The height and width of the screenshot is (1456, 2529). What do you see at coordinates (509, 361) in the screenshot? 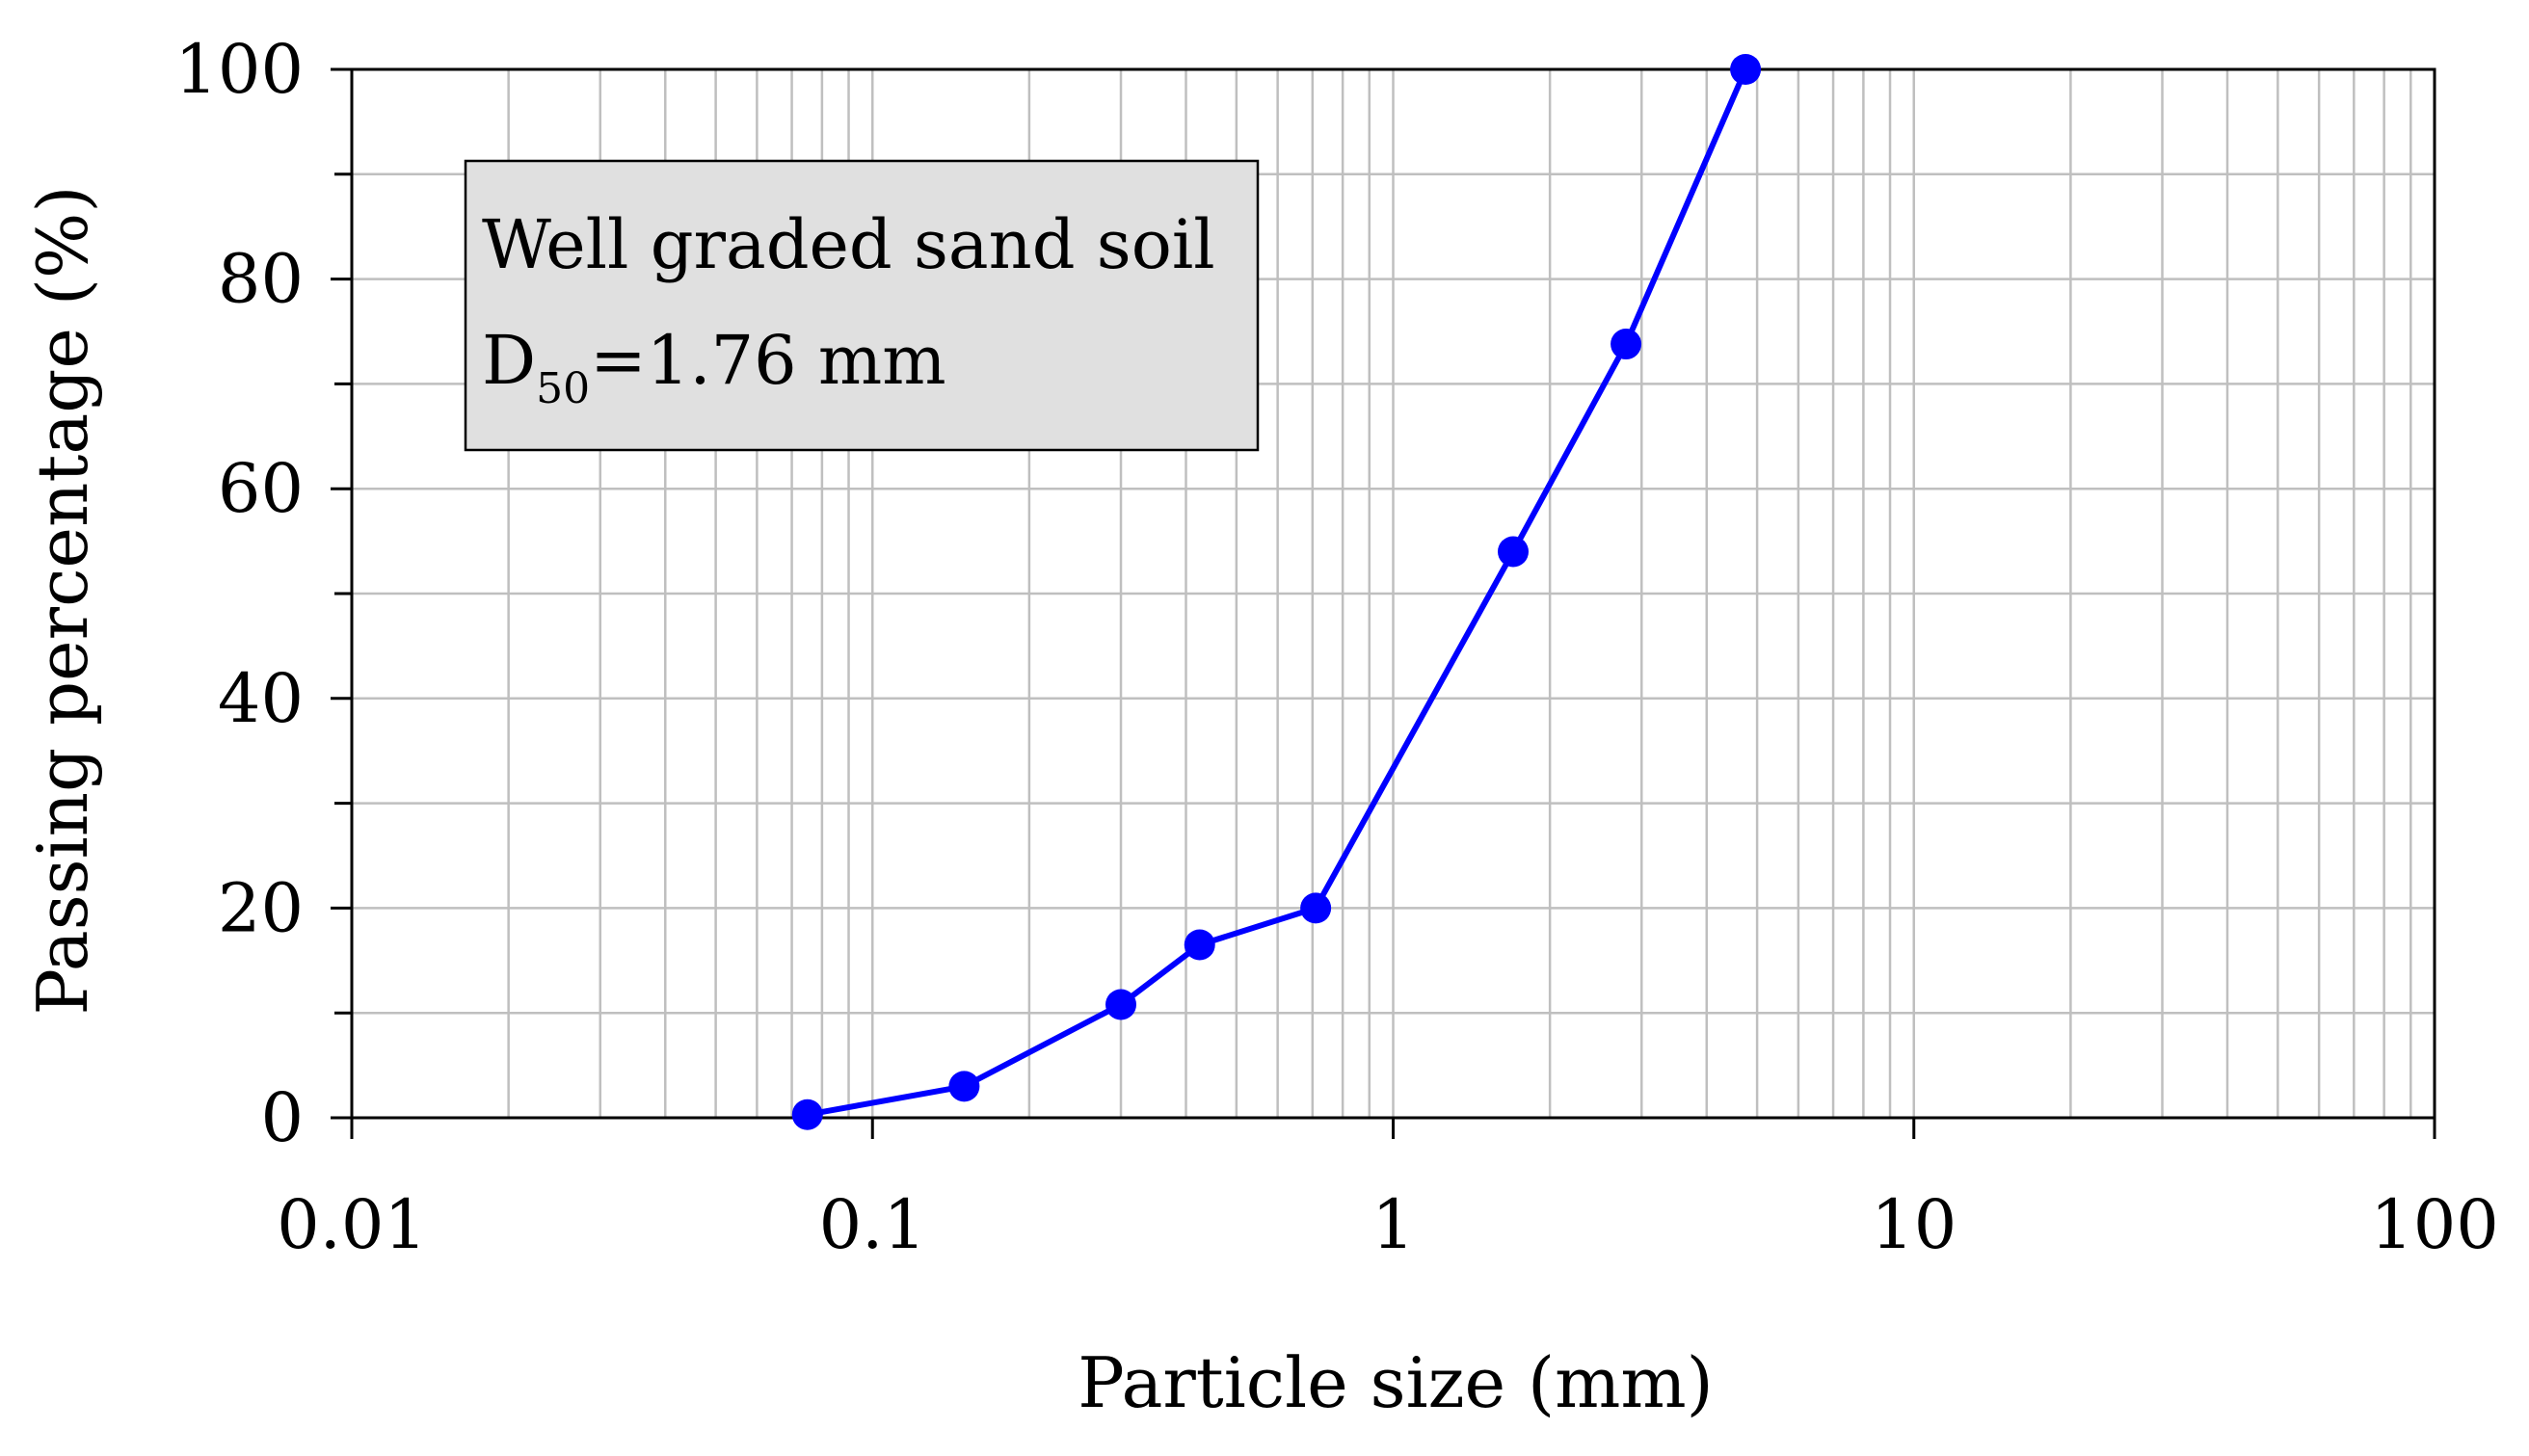
I see `annotation-d-main: D` at bounding box center [509, 361].